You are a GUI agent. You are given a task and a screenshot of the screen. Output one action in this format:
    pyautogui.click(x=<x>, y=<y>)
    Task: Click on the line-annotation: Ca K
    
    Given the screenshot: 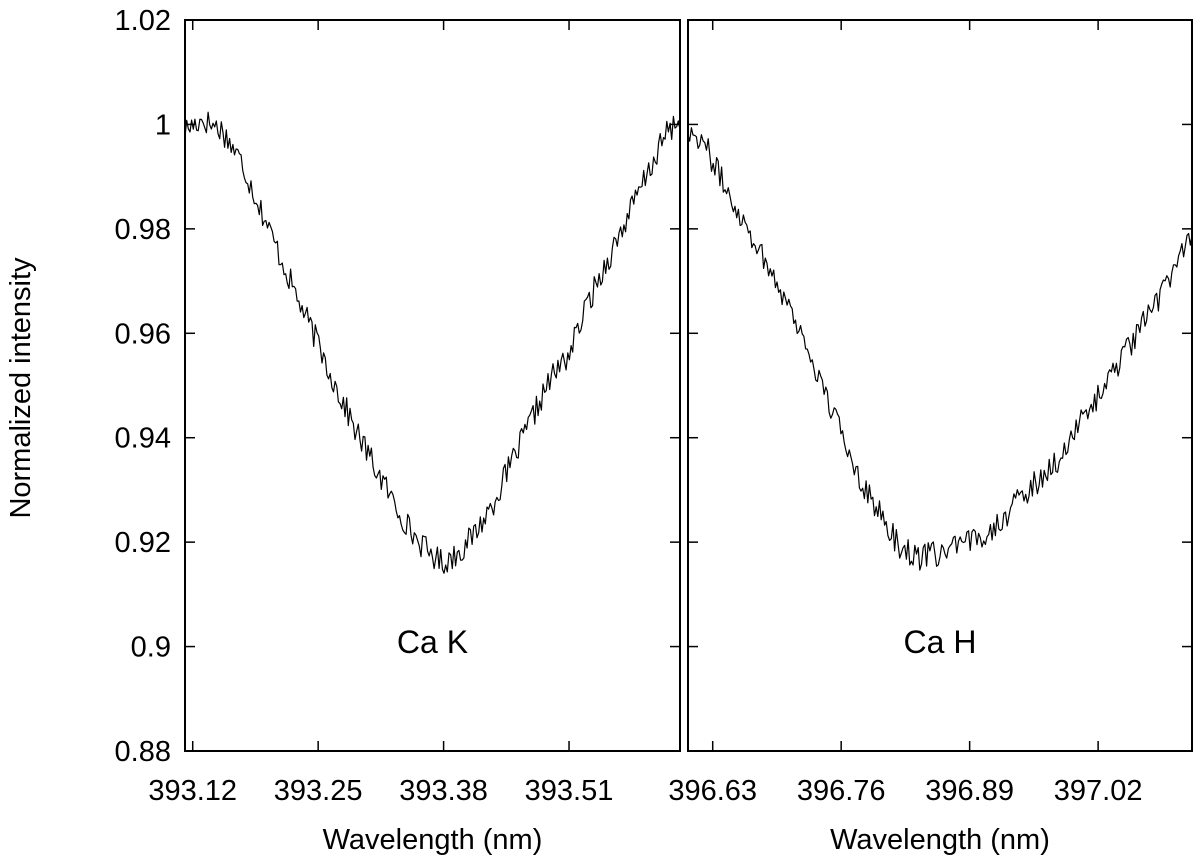 What is the action you would take?
    pyautogui.click(x=432, y=642)
    